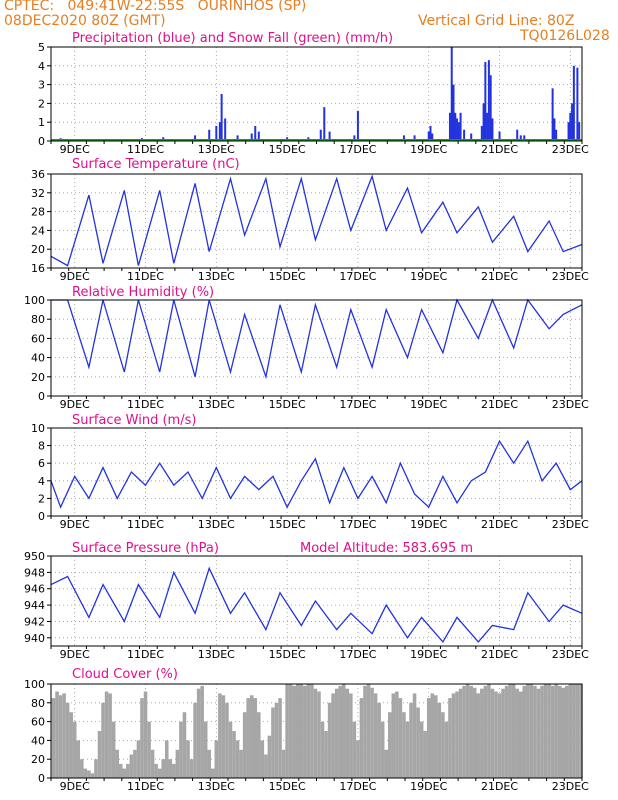 The width and height of the screenshot is (618, 800). I want to click on panel-title: Surface Pressure (hPa), so click(145, 548).